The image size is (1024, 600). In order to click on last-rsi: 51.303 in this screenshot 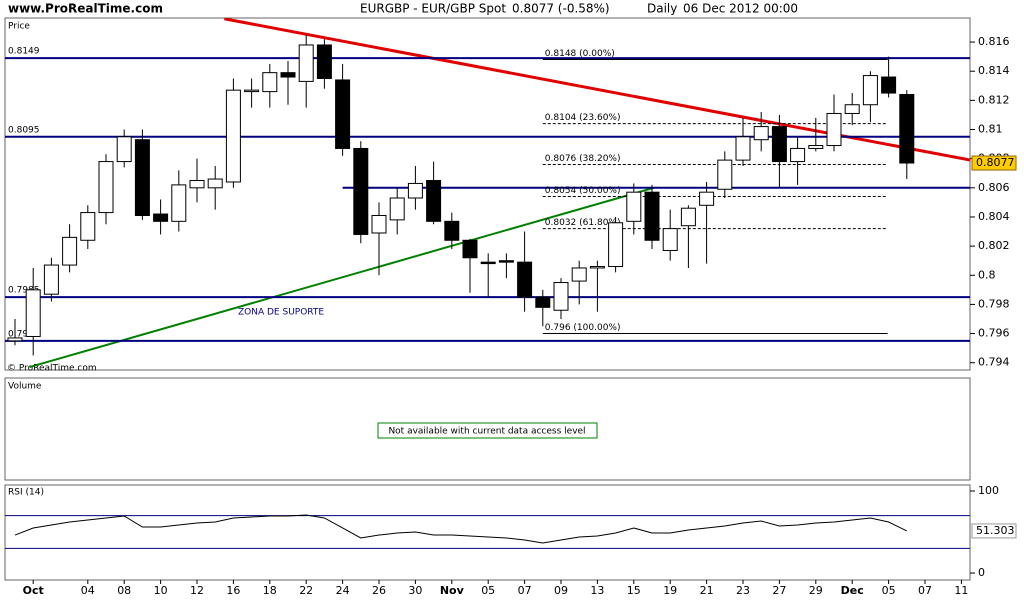, I will do `click(995, 530)`.